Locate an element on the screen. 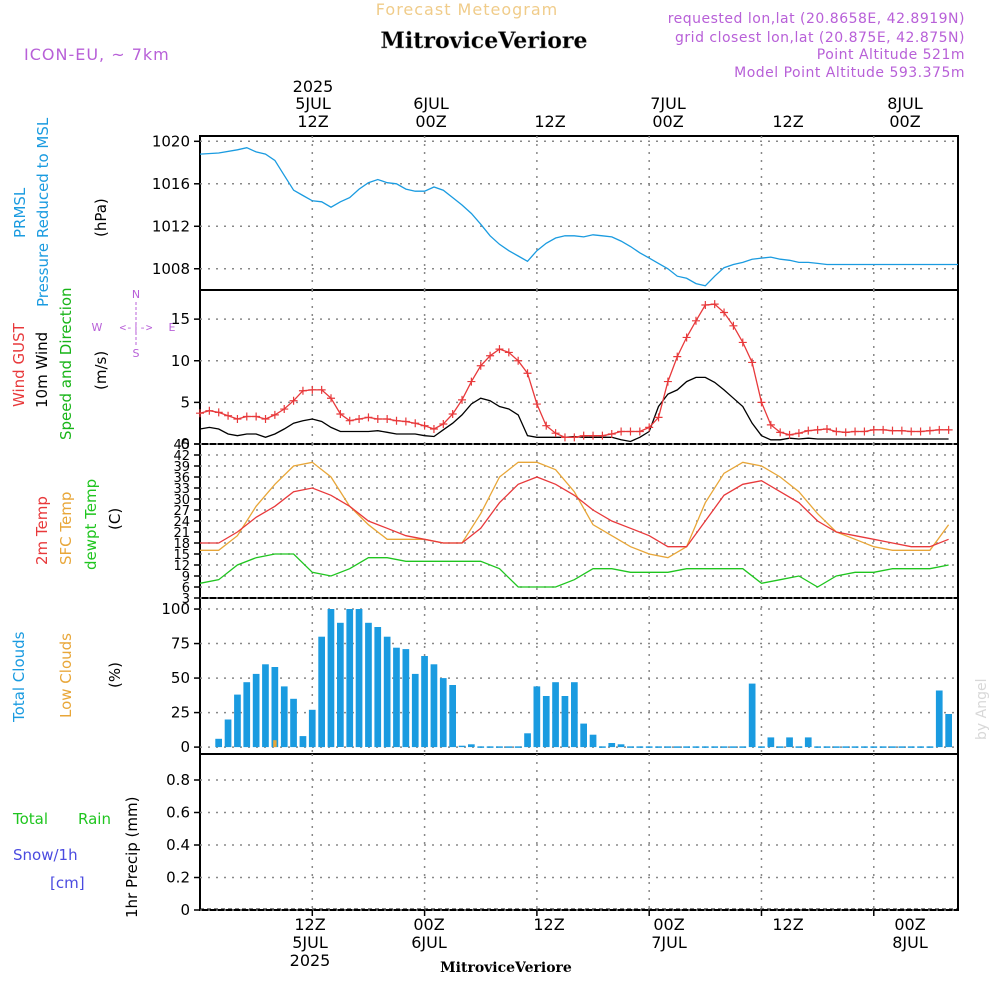  sfc-temp-line is located at coordinates (575, 510).